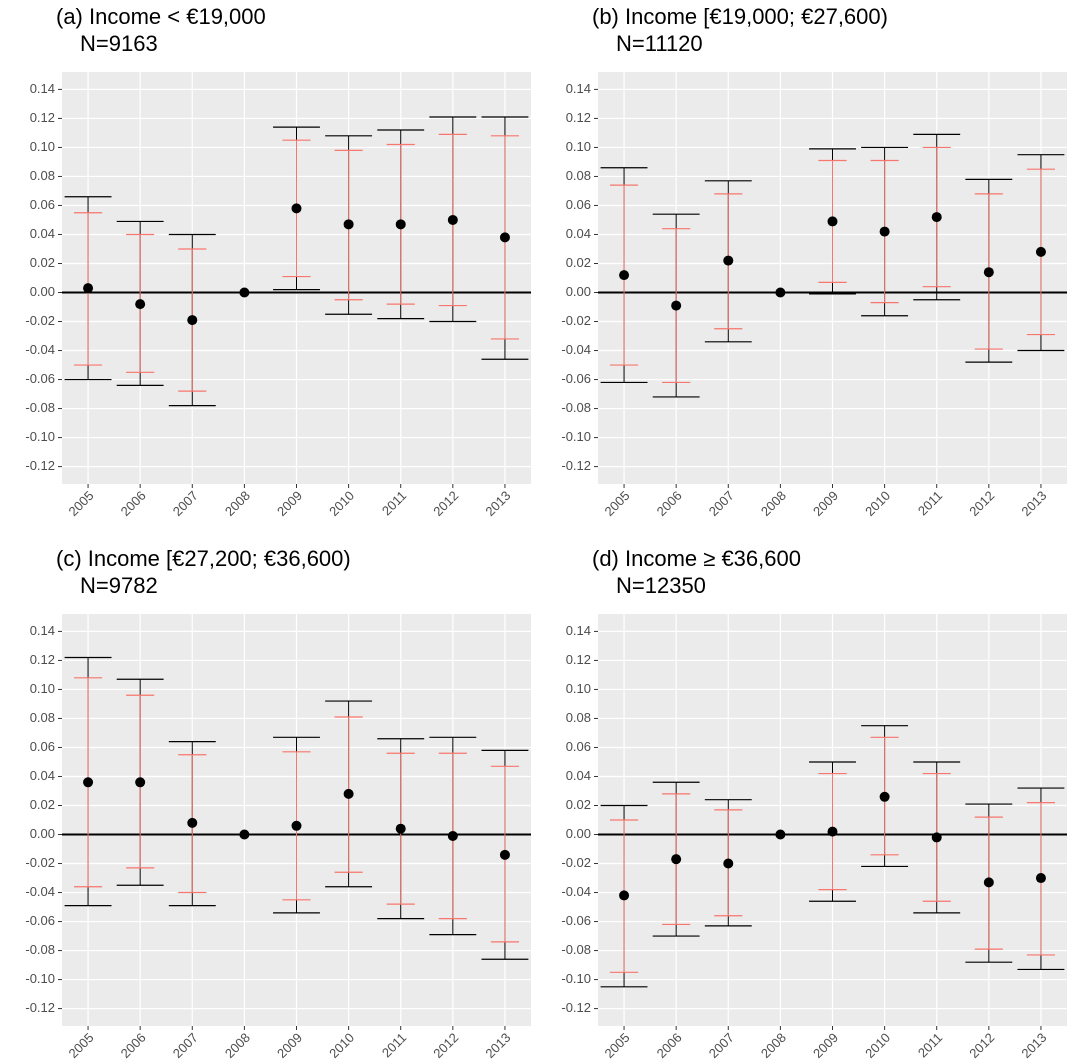 Image resolution: width=1071 pixels, height=1061 pixels. Describe the element at coordinates (617, 503) in the screenshot. I see `x-tick-label: 2005` at that location.